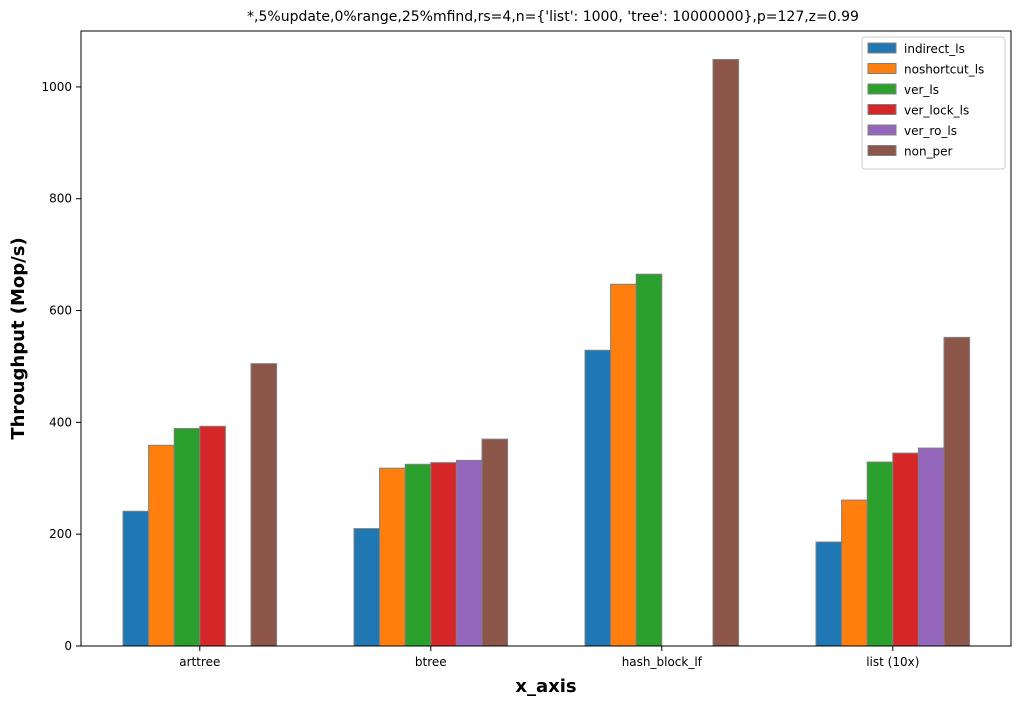 The height and width of the screenshot is (706, 1020). What do you see at coordinates (892, 662) in the screenshot?
I see `x-tick-label: list (10x)` at bounding box center [892, 662].